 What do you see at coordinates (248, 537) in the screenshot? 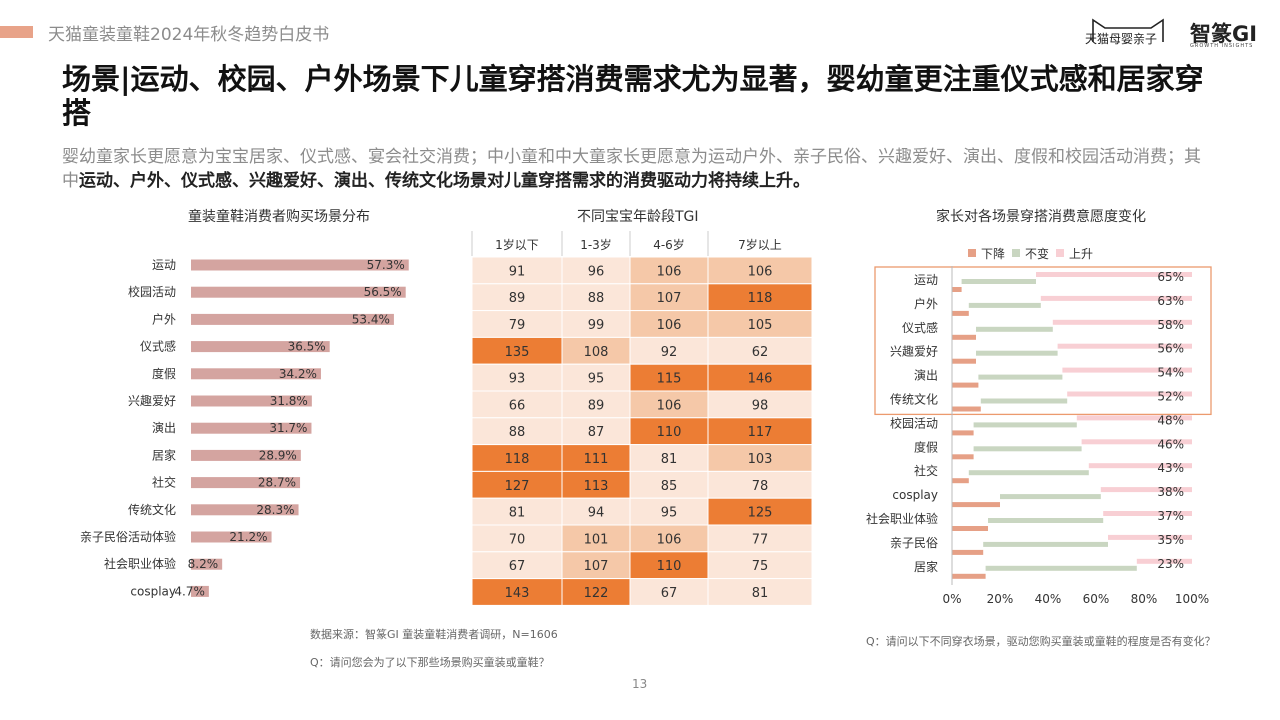
I see `bar-value-label: 21.2%` at bounding box center [248, 537].